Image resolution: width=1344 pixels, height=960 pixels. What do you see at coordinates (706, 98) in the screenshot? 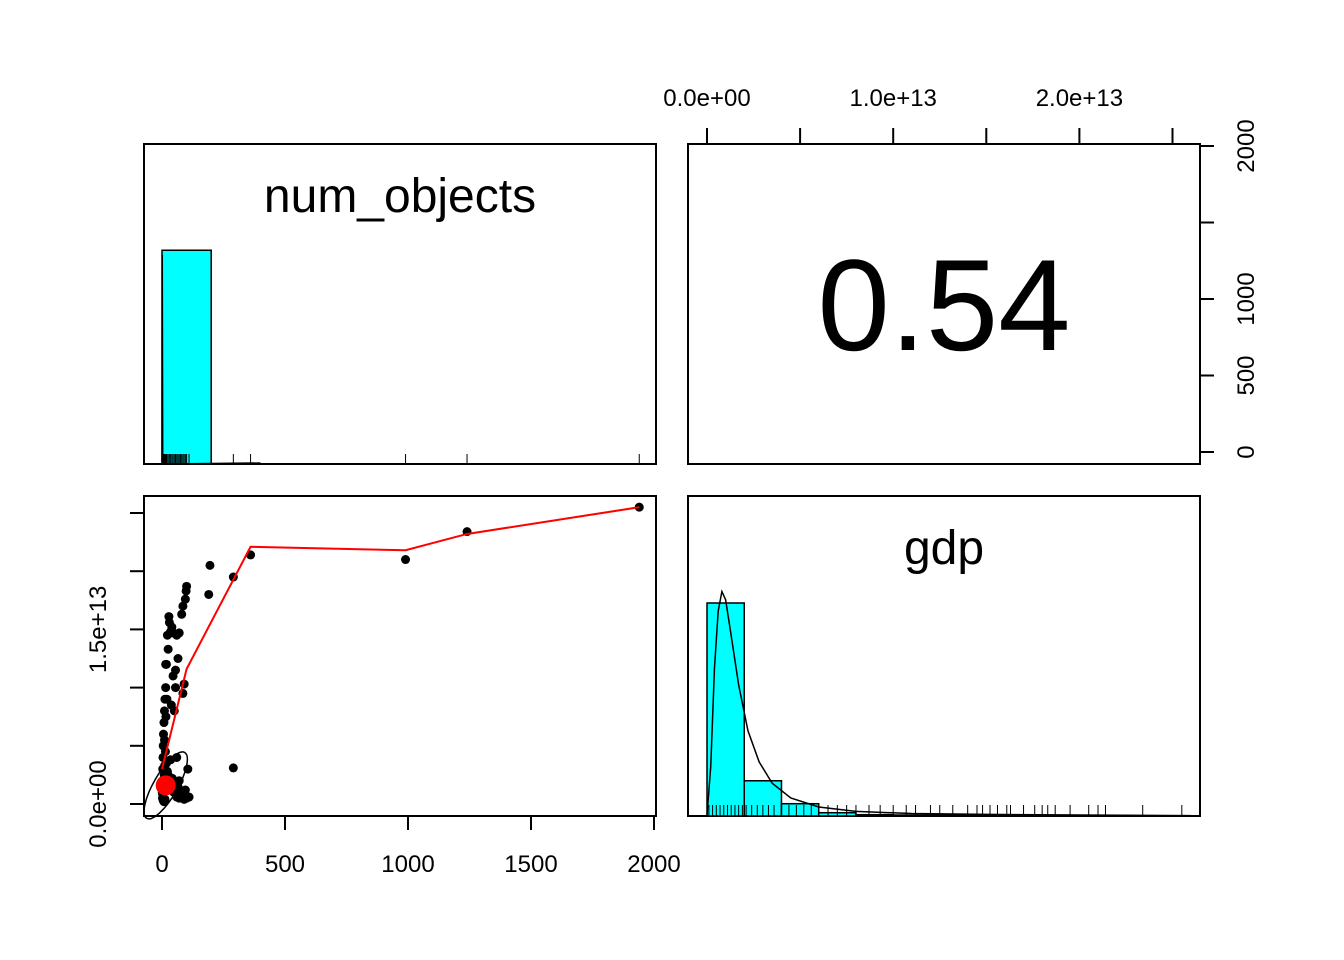
I see `top-tick-label: 0.0e+00` at bounding box center [706, 98].